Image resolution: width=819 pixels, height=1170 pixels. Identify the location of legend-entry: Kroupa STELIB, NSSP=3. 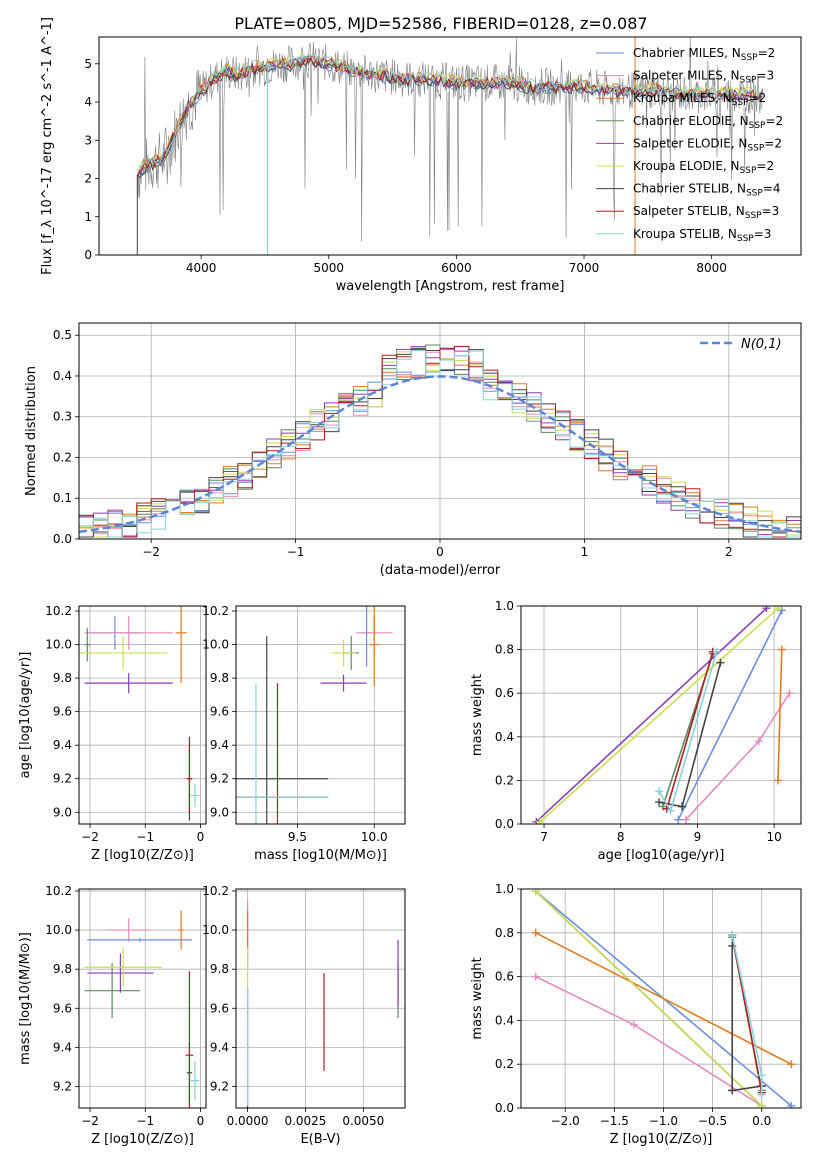
(702, 235).